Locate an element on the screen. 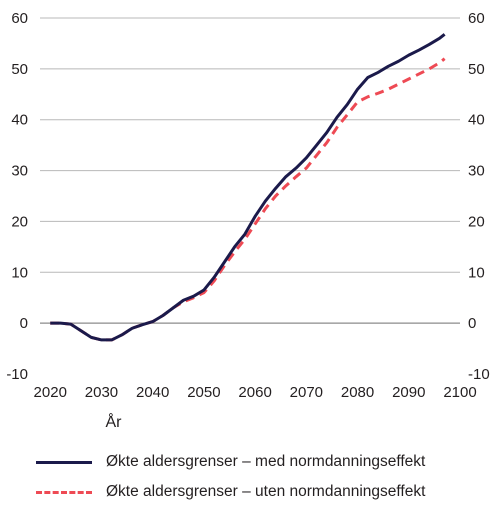 This screenshot has width=500, height=512. y-tick-label-right: 40 is located at coordinates (476, 120).